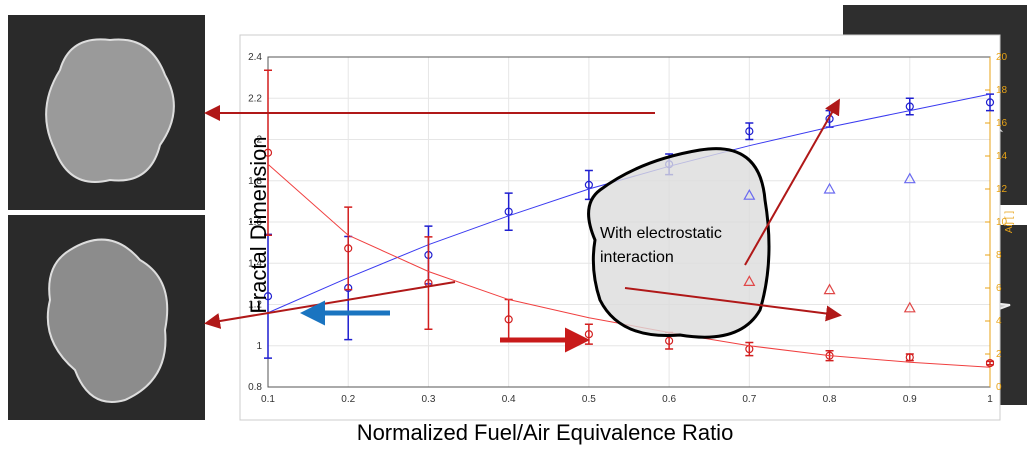 This screenshot has height=450, width=1027. What do you see at coordinates (1002, 123) in the screenshot?
I see `y2-tick-label: 16` at bounding box center [1002, 123].